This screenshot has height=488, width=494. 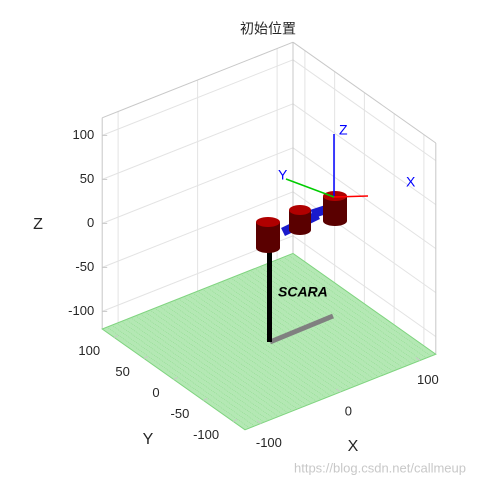 I want to click on z-tick-label: 50, so click(x=87, y=178).